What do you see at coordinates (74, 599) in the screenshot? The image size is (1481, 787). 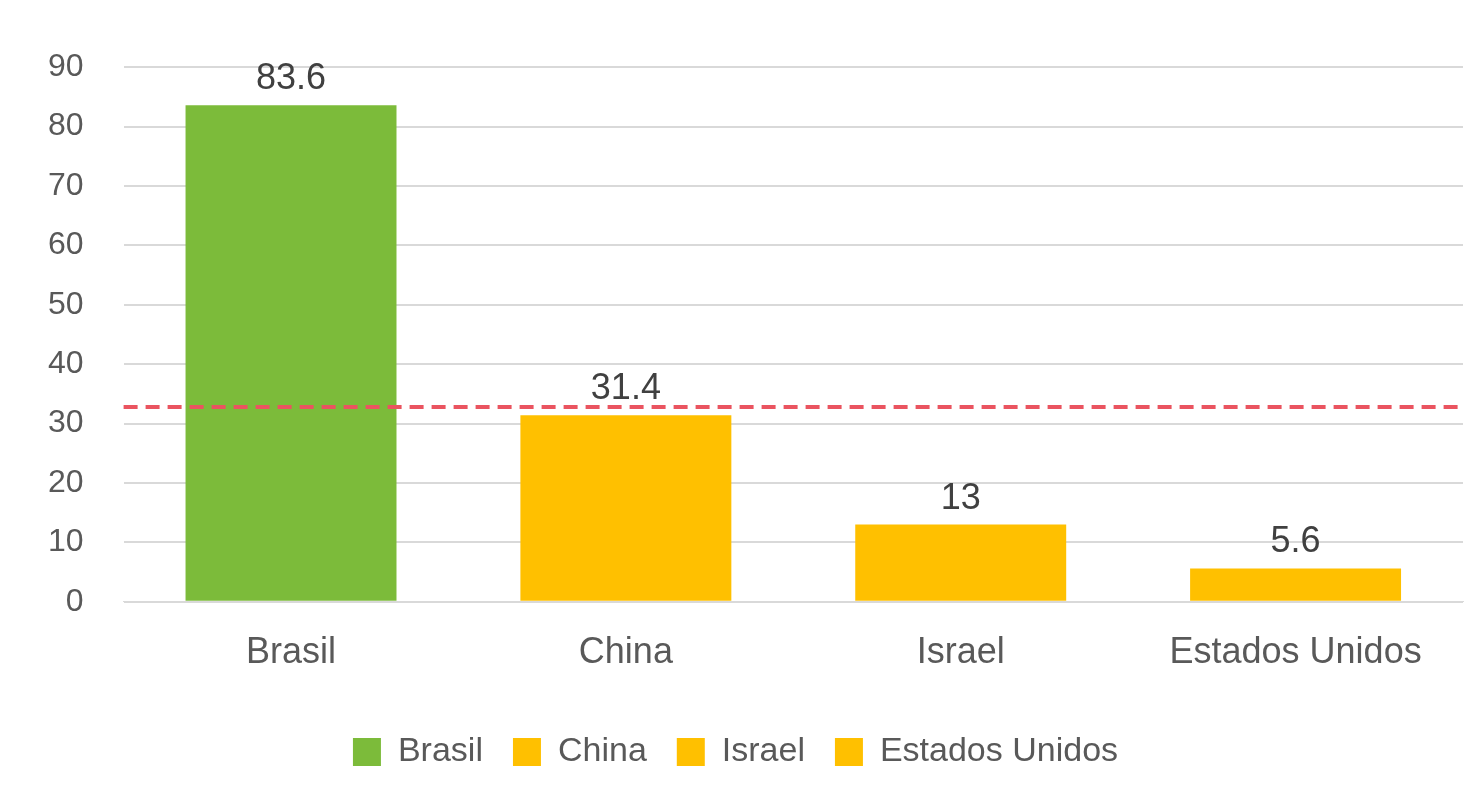 I see `y-tick-label: 0` at bounding box center [74, 599].